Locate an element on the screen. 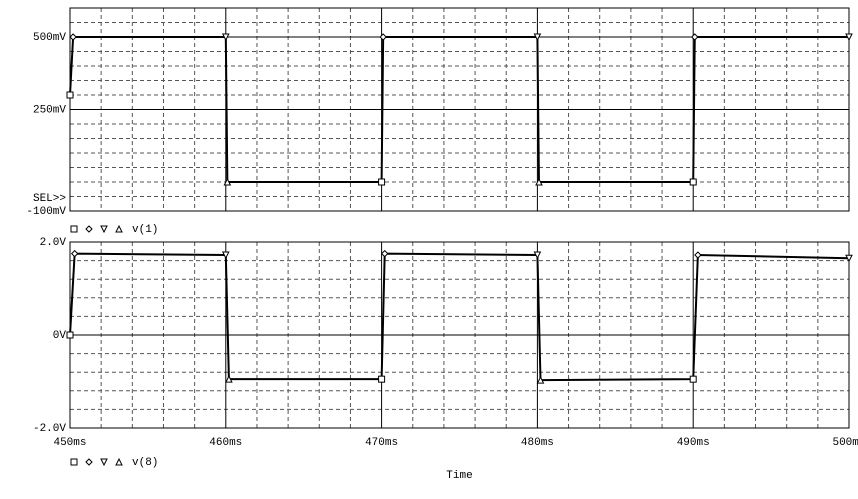 This screenshot has width=858, height=499. x-tick-label: 490ms is located at coordinates (693, 443).